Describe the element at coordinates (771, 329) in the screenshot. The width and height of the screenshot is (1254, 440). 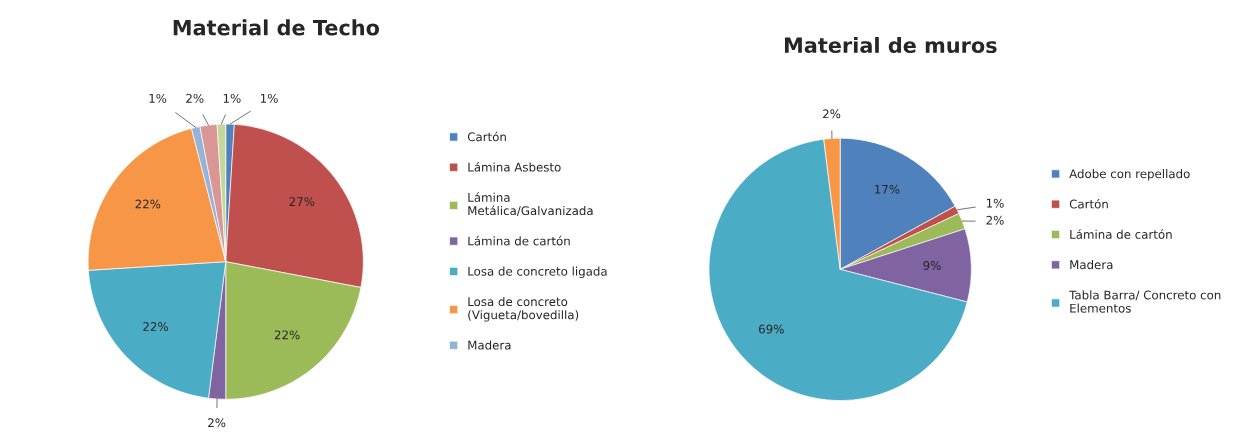
I see `data-label: 69%` at that location.